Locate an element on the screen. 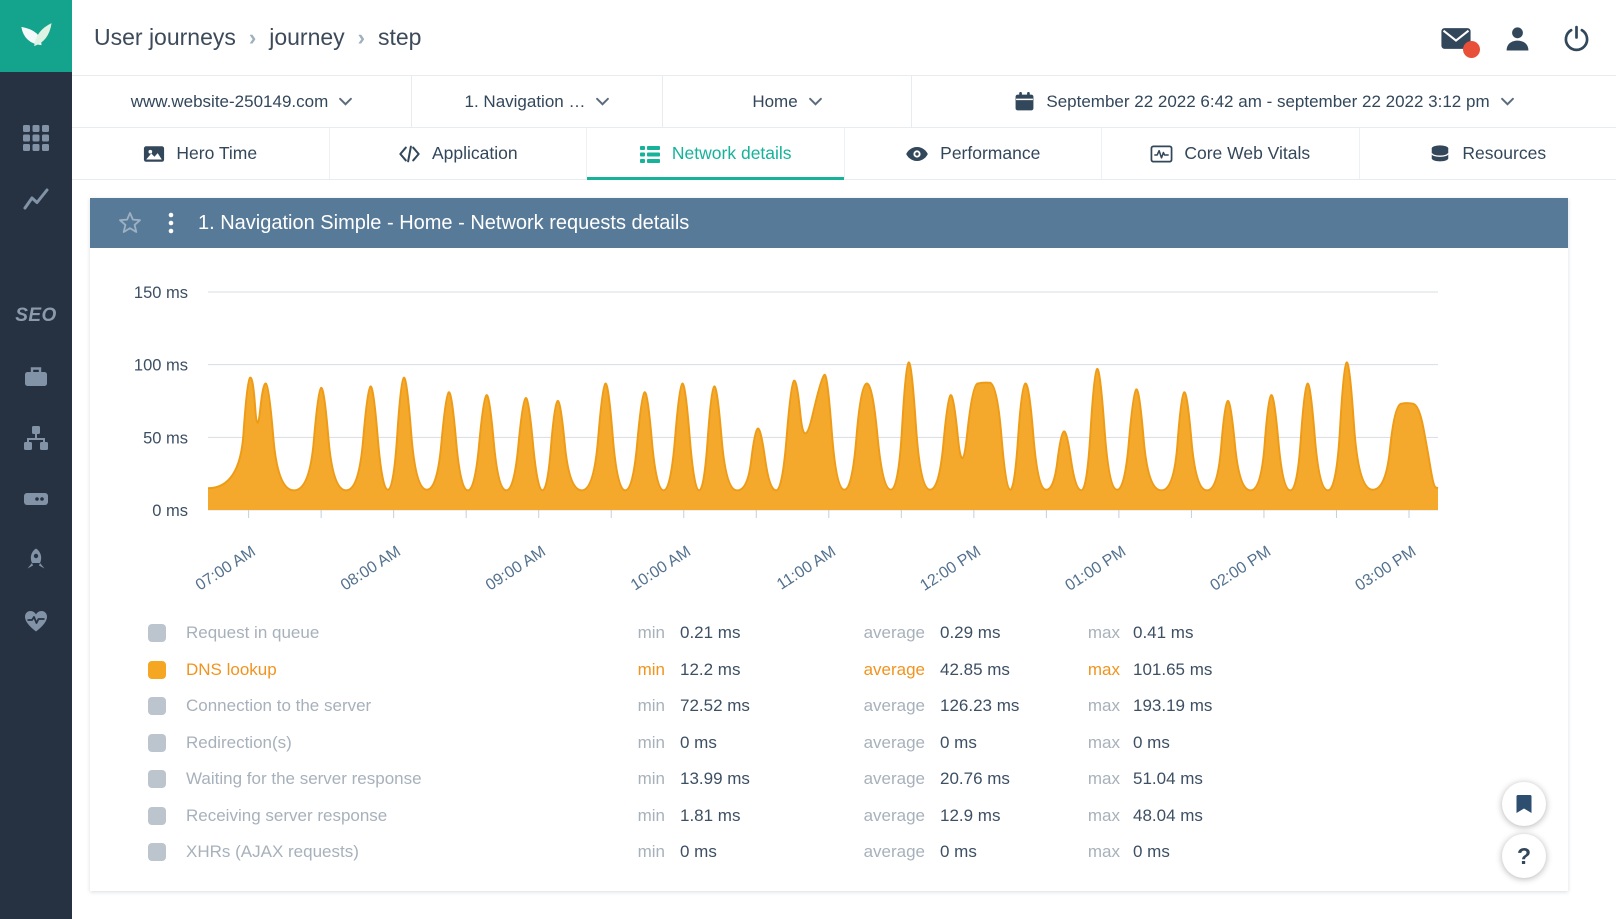 The height and width of the screenshot is (919, 1616). sidebar-item-sitemap is located at coordinates (36, 438).